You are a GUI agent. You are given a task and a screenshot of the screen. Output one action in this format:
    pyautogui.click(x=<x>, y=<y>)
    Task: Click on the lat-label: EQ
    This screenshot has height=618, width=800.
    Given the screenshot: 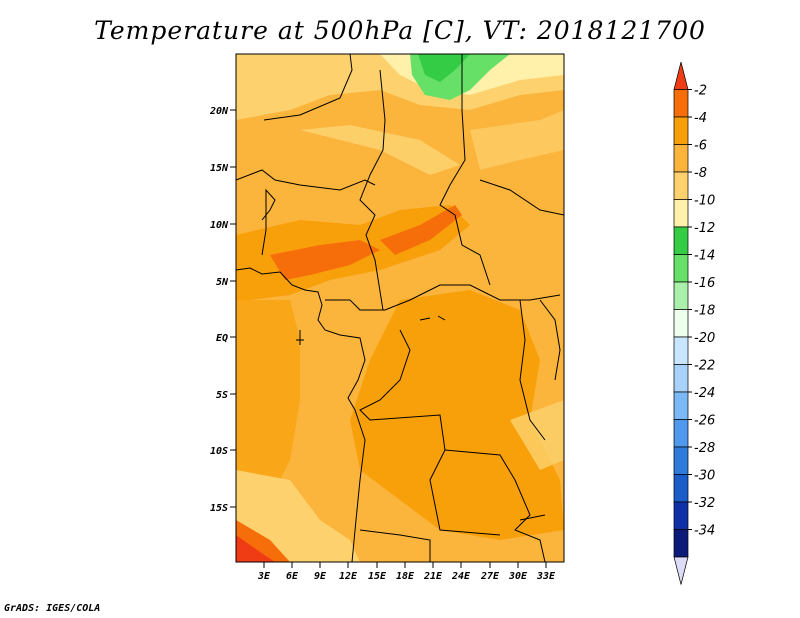 What is the action you would take?
    pyautogui.click(x=222, y=338)
    